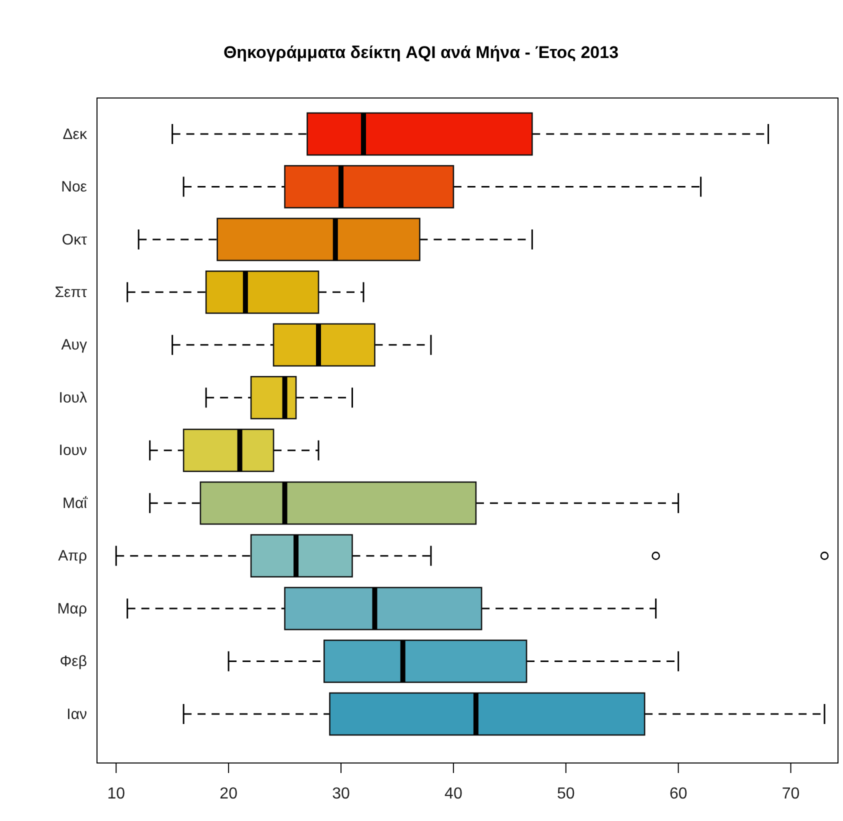 This screenshot has width=843, height=821. What do you see at coordinates (73, 397) in the screenshot?
I see `y-tick-label: Ιουλ` at bounding box center [73, 397].